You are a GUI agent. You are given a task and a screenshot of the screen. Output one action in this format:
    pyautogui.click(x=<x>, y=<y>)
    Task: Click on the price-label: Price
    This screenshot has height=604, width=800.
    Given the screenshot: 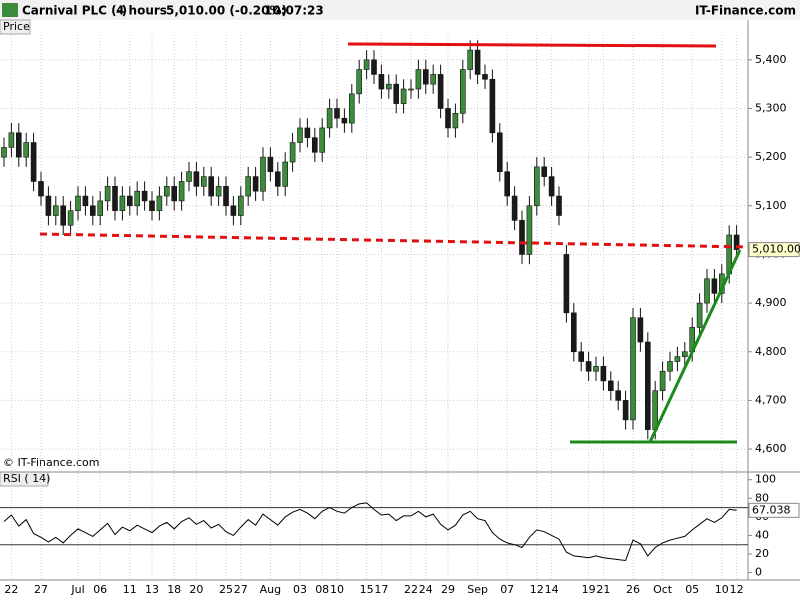 What is the action you would take?
    pyautogui.click(x=16, y=26)
    